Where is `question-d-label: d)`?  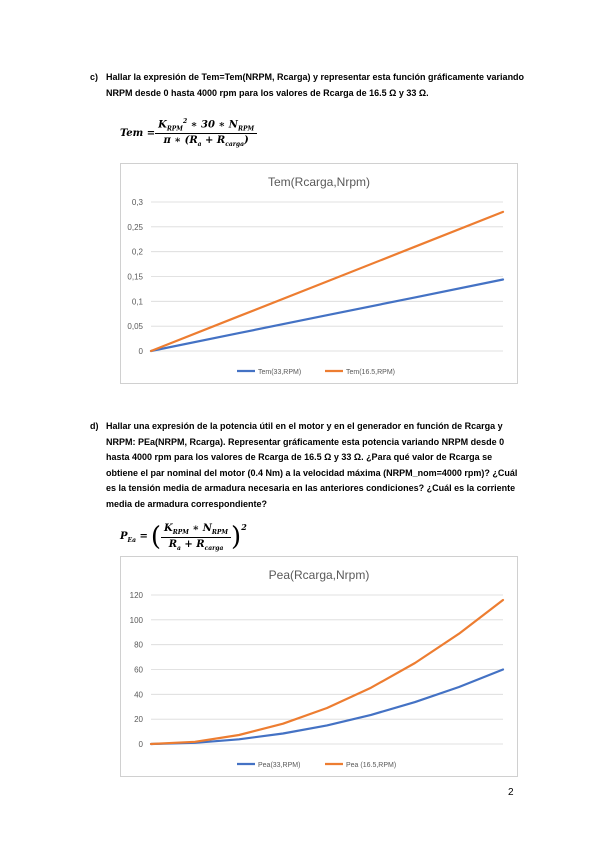
question-d-label: d) is located at coordinates (94, 426).